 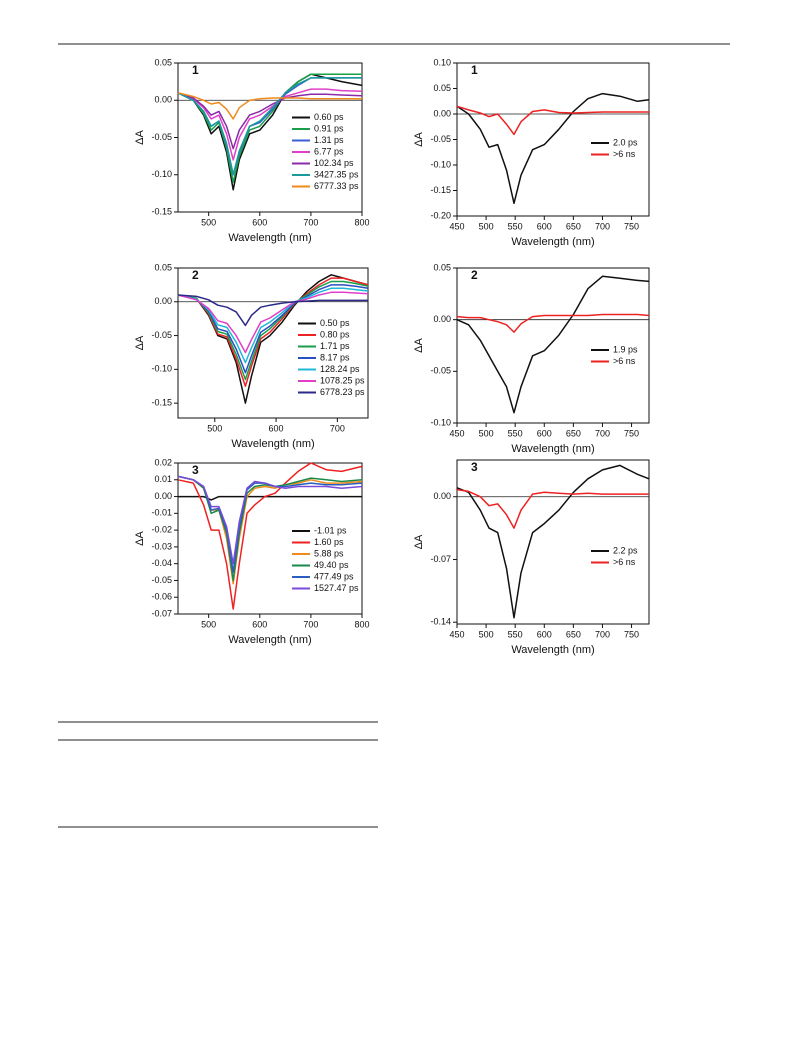 I want to click on legend-label: 3427.35 ps, so click(x=336, y=174).